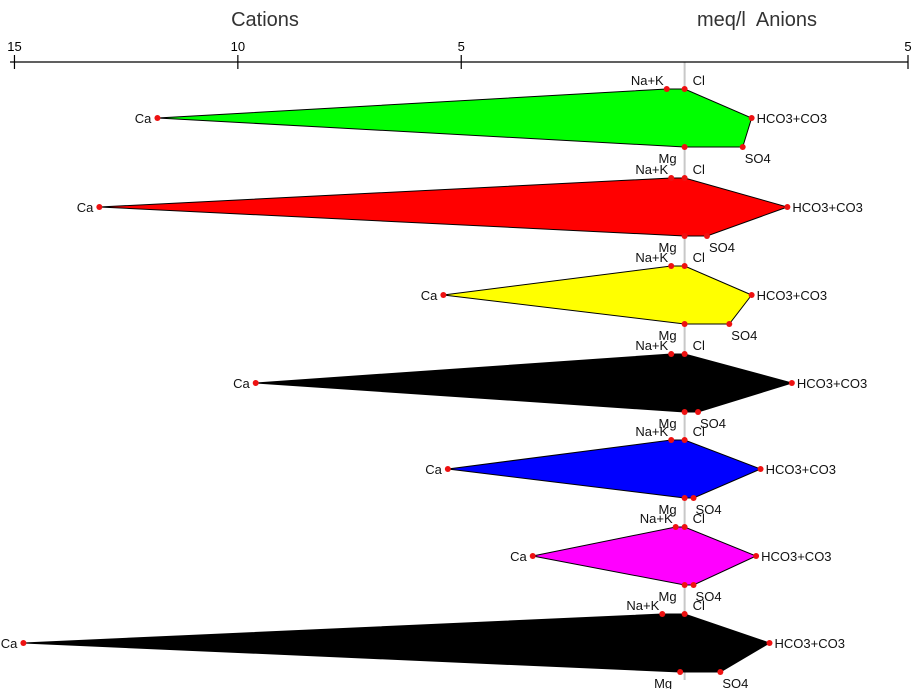 This screenshot has width=918, height=689. I want to click on cations-header: Cations, so click(265, 20).